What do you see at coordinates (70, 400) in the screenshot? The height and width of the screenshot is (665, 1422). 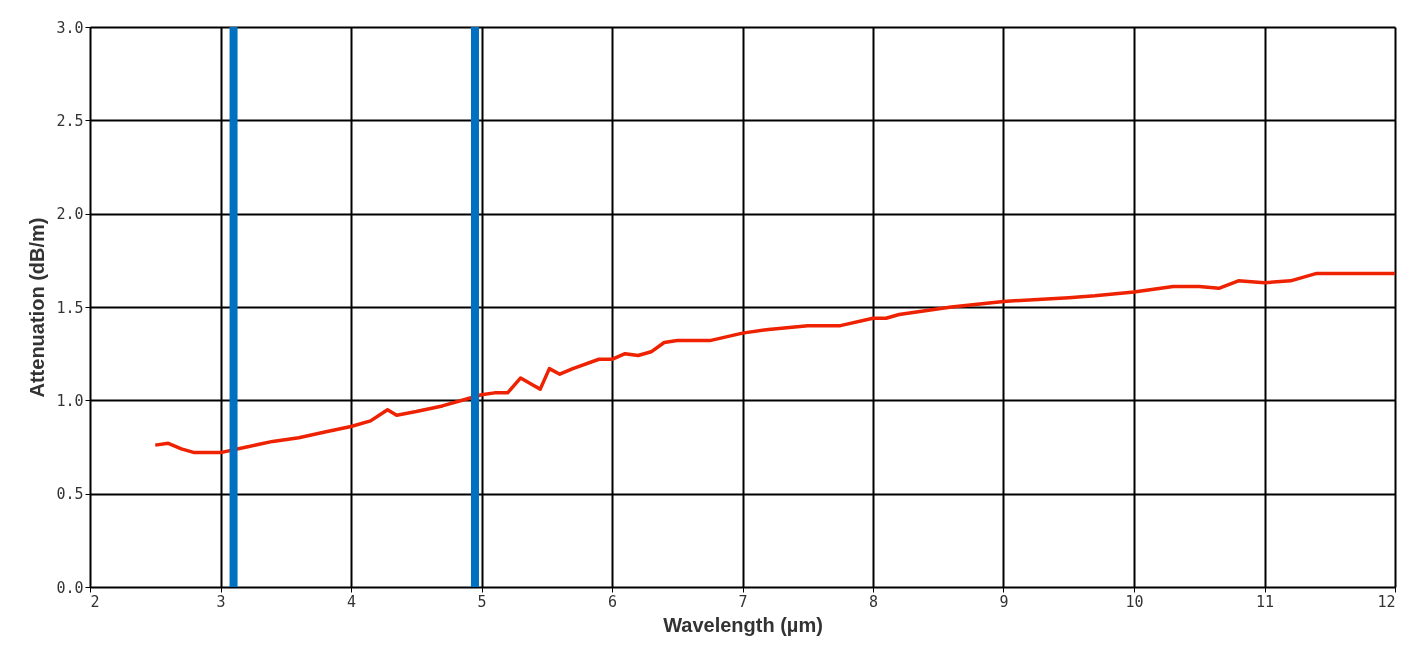 I see `y-tick-label: 1.0` at bounding box center [70, 400].